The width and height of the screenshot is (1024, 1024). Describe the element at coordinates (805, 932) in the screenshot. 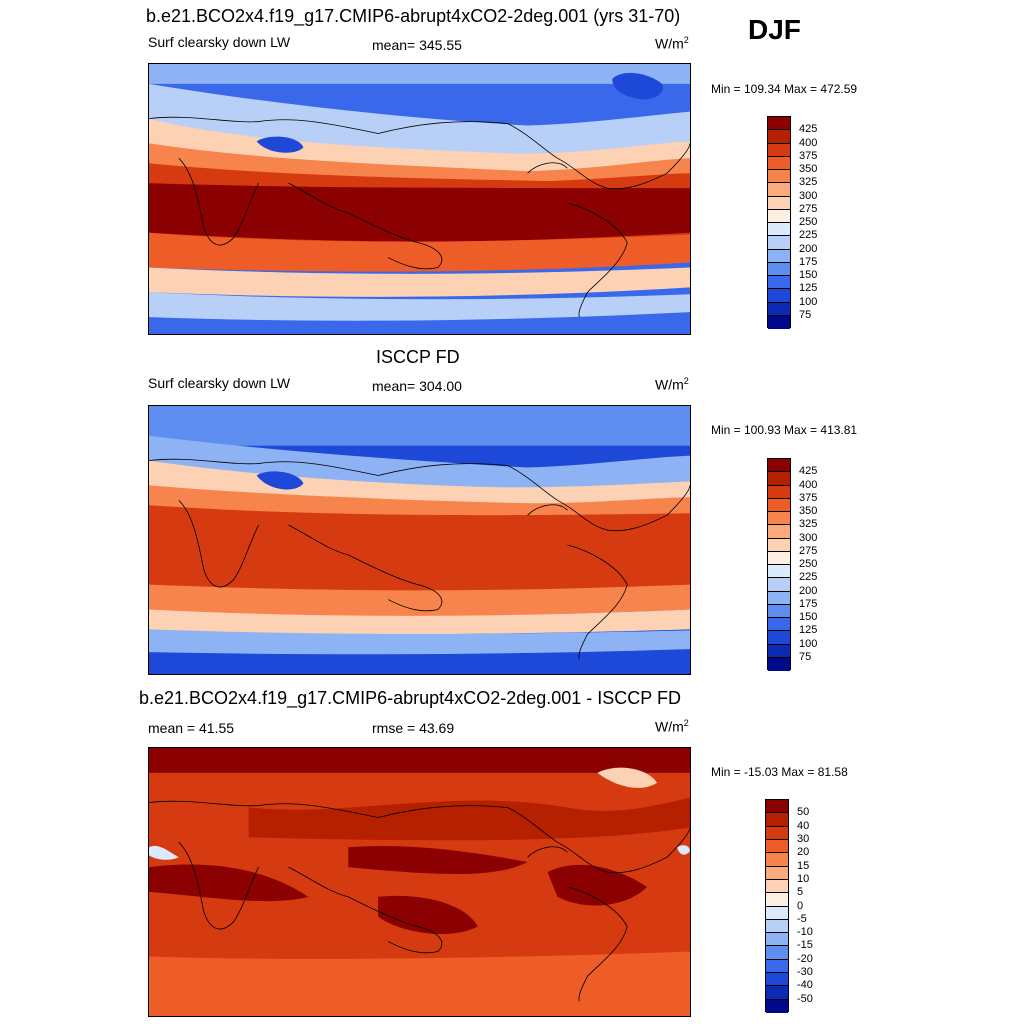

I see `colorbar-tick-label: -10` at that location.